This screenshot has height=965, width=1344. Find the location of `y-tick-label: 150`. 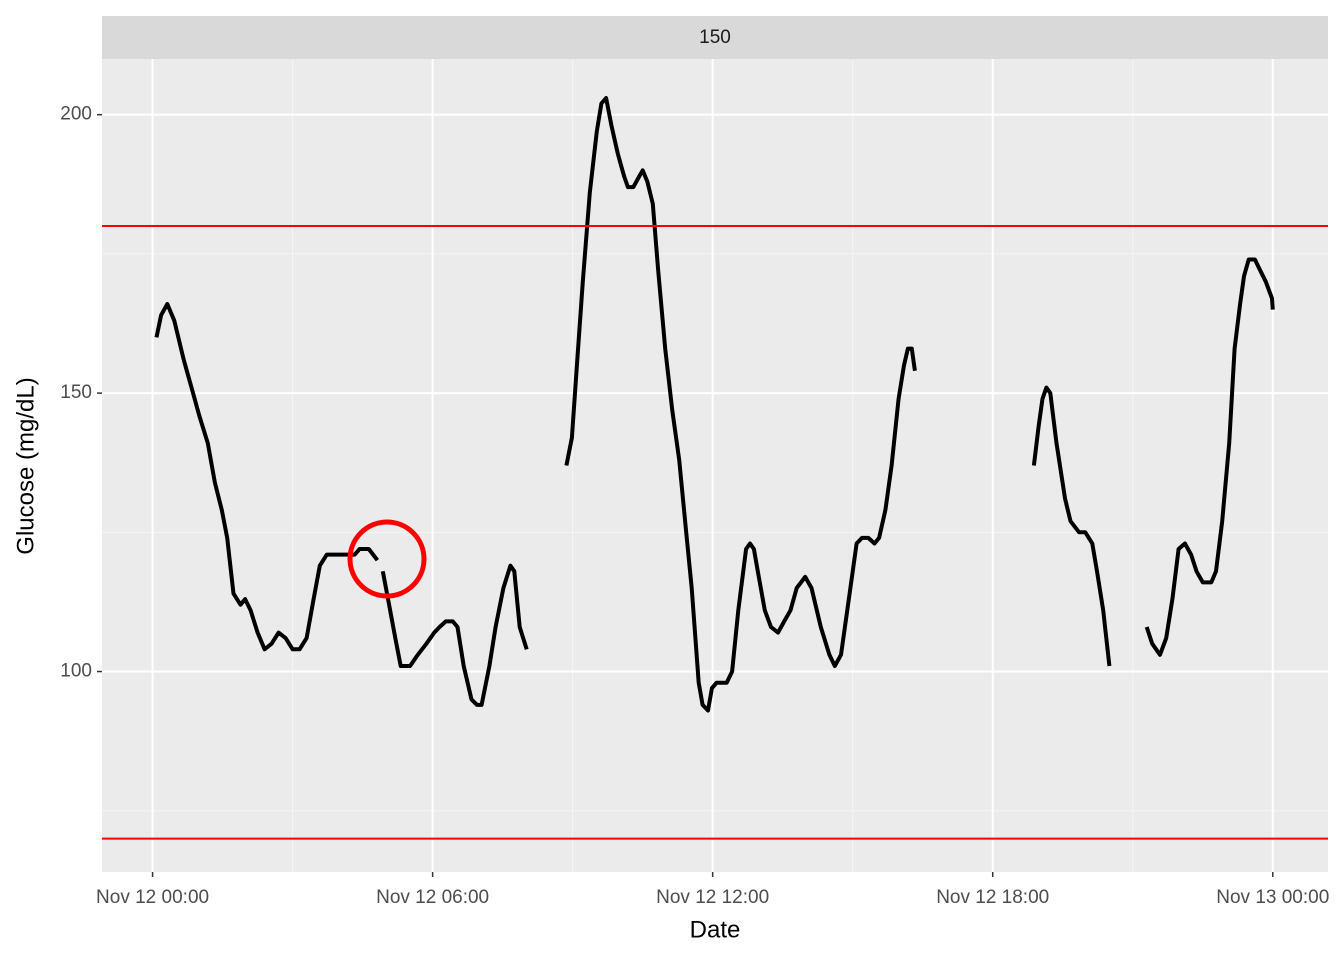

y-tick-label: 150 is located at coordinates (76, 392).